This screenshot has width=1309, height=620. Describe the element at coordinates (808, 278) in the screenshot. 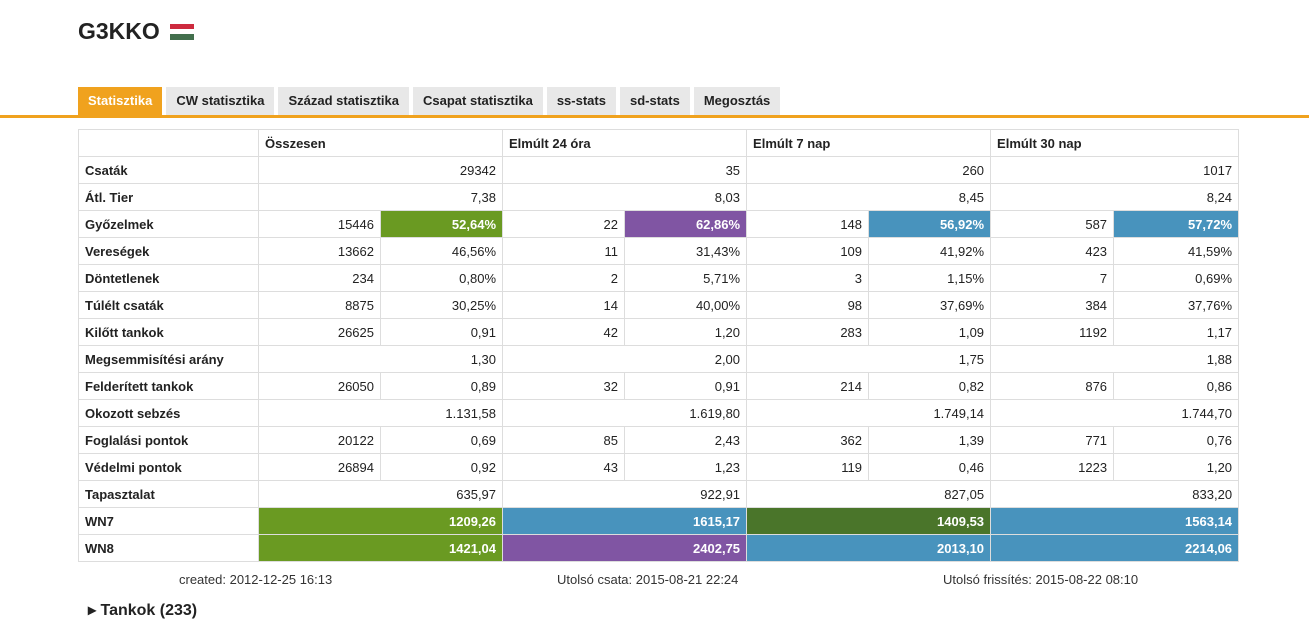

I see `table-cell-count: 3` at that location.